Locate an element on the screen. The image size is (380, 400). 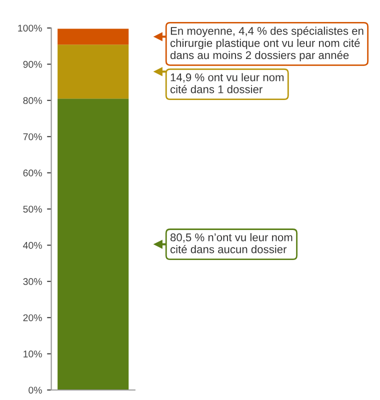
y-tick-label: 100% is located at coordinates (30, 28).